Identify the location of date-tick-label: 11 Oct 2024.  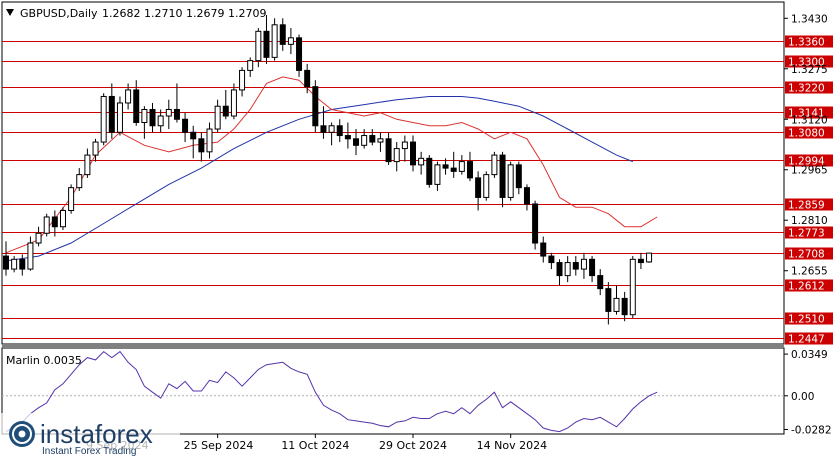
(315, 445).